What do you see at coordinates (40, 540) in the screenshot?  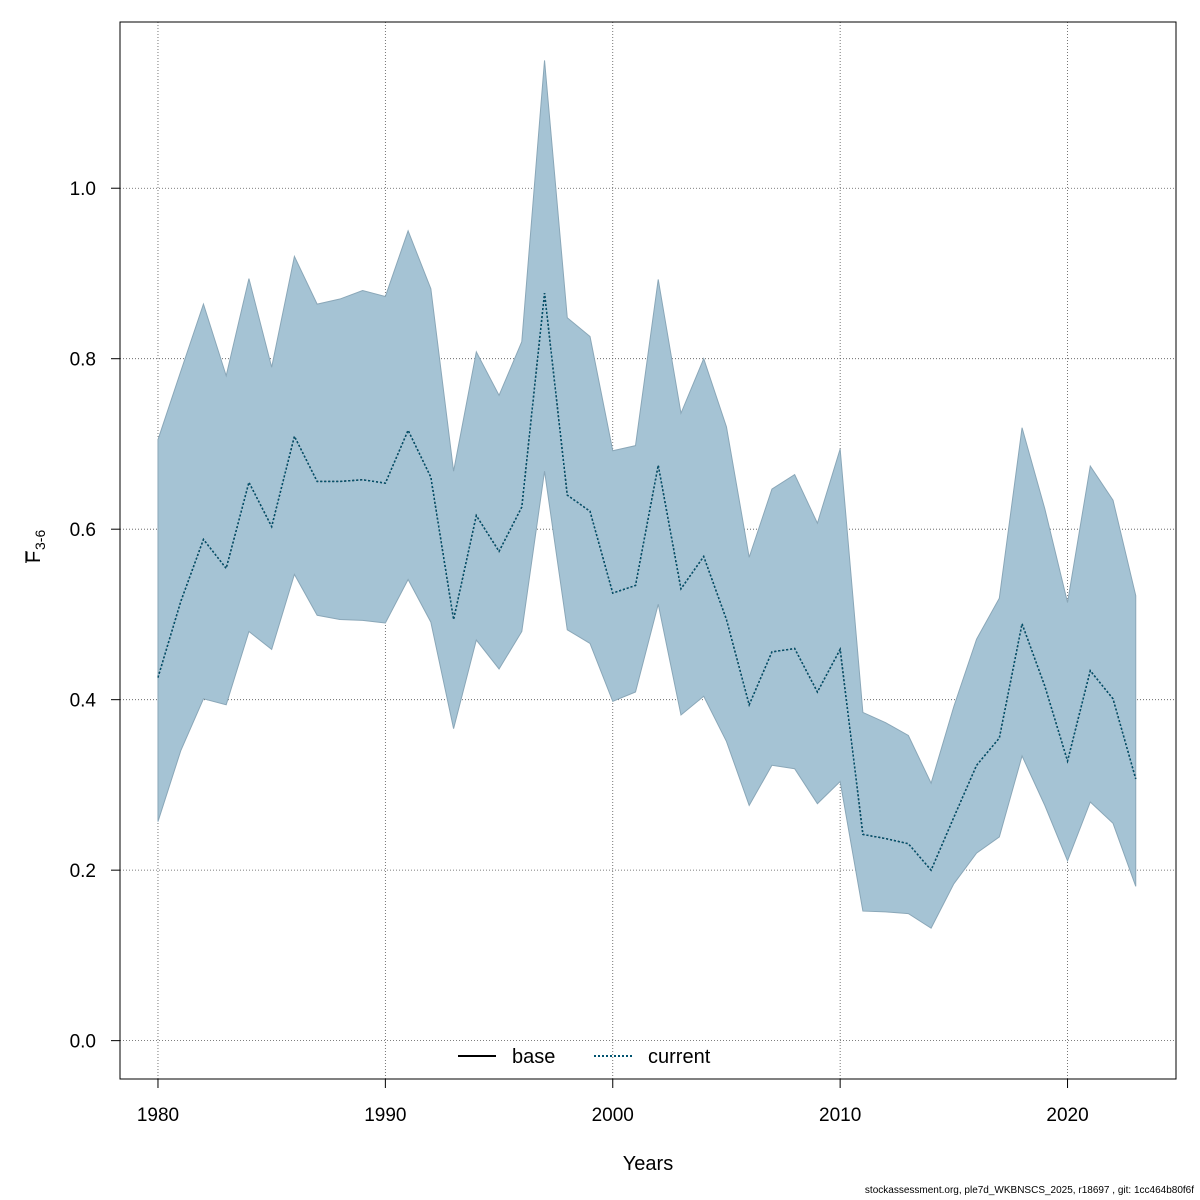 I see `y-axis-title-subscript: 3-6` at bounding box center [40, 540].